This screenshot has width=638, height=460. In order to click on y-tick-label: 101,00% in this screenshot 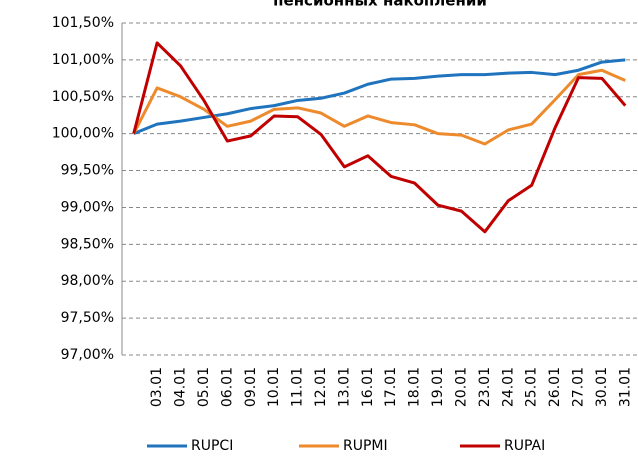, I will do `click(83, 60)`.